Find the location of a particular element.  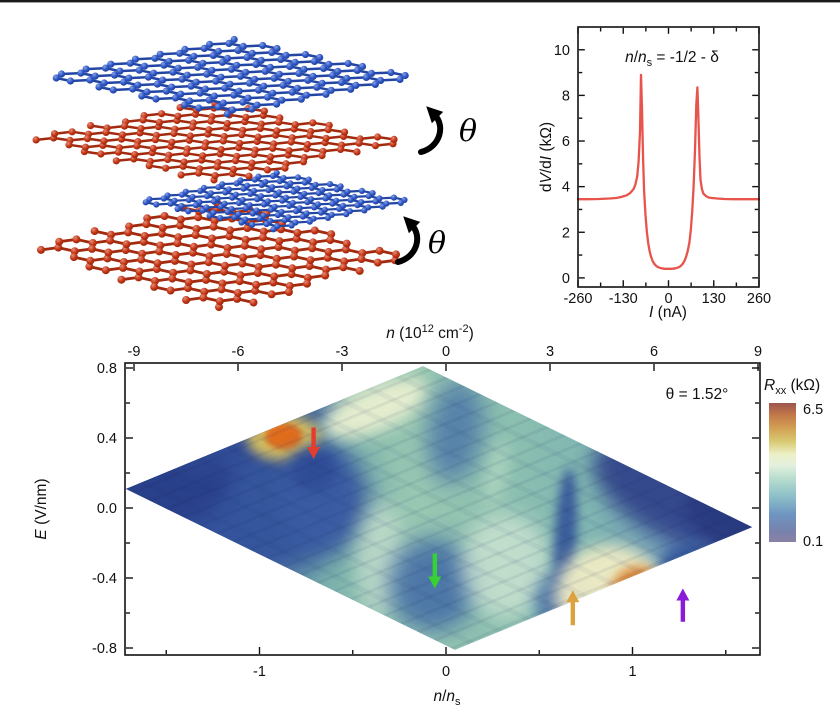

dvdi-y-tick-label: 2 is located at coordinates (566, 233).